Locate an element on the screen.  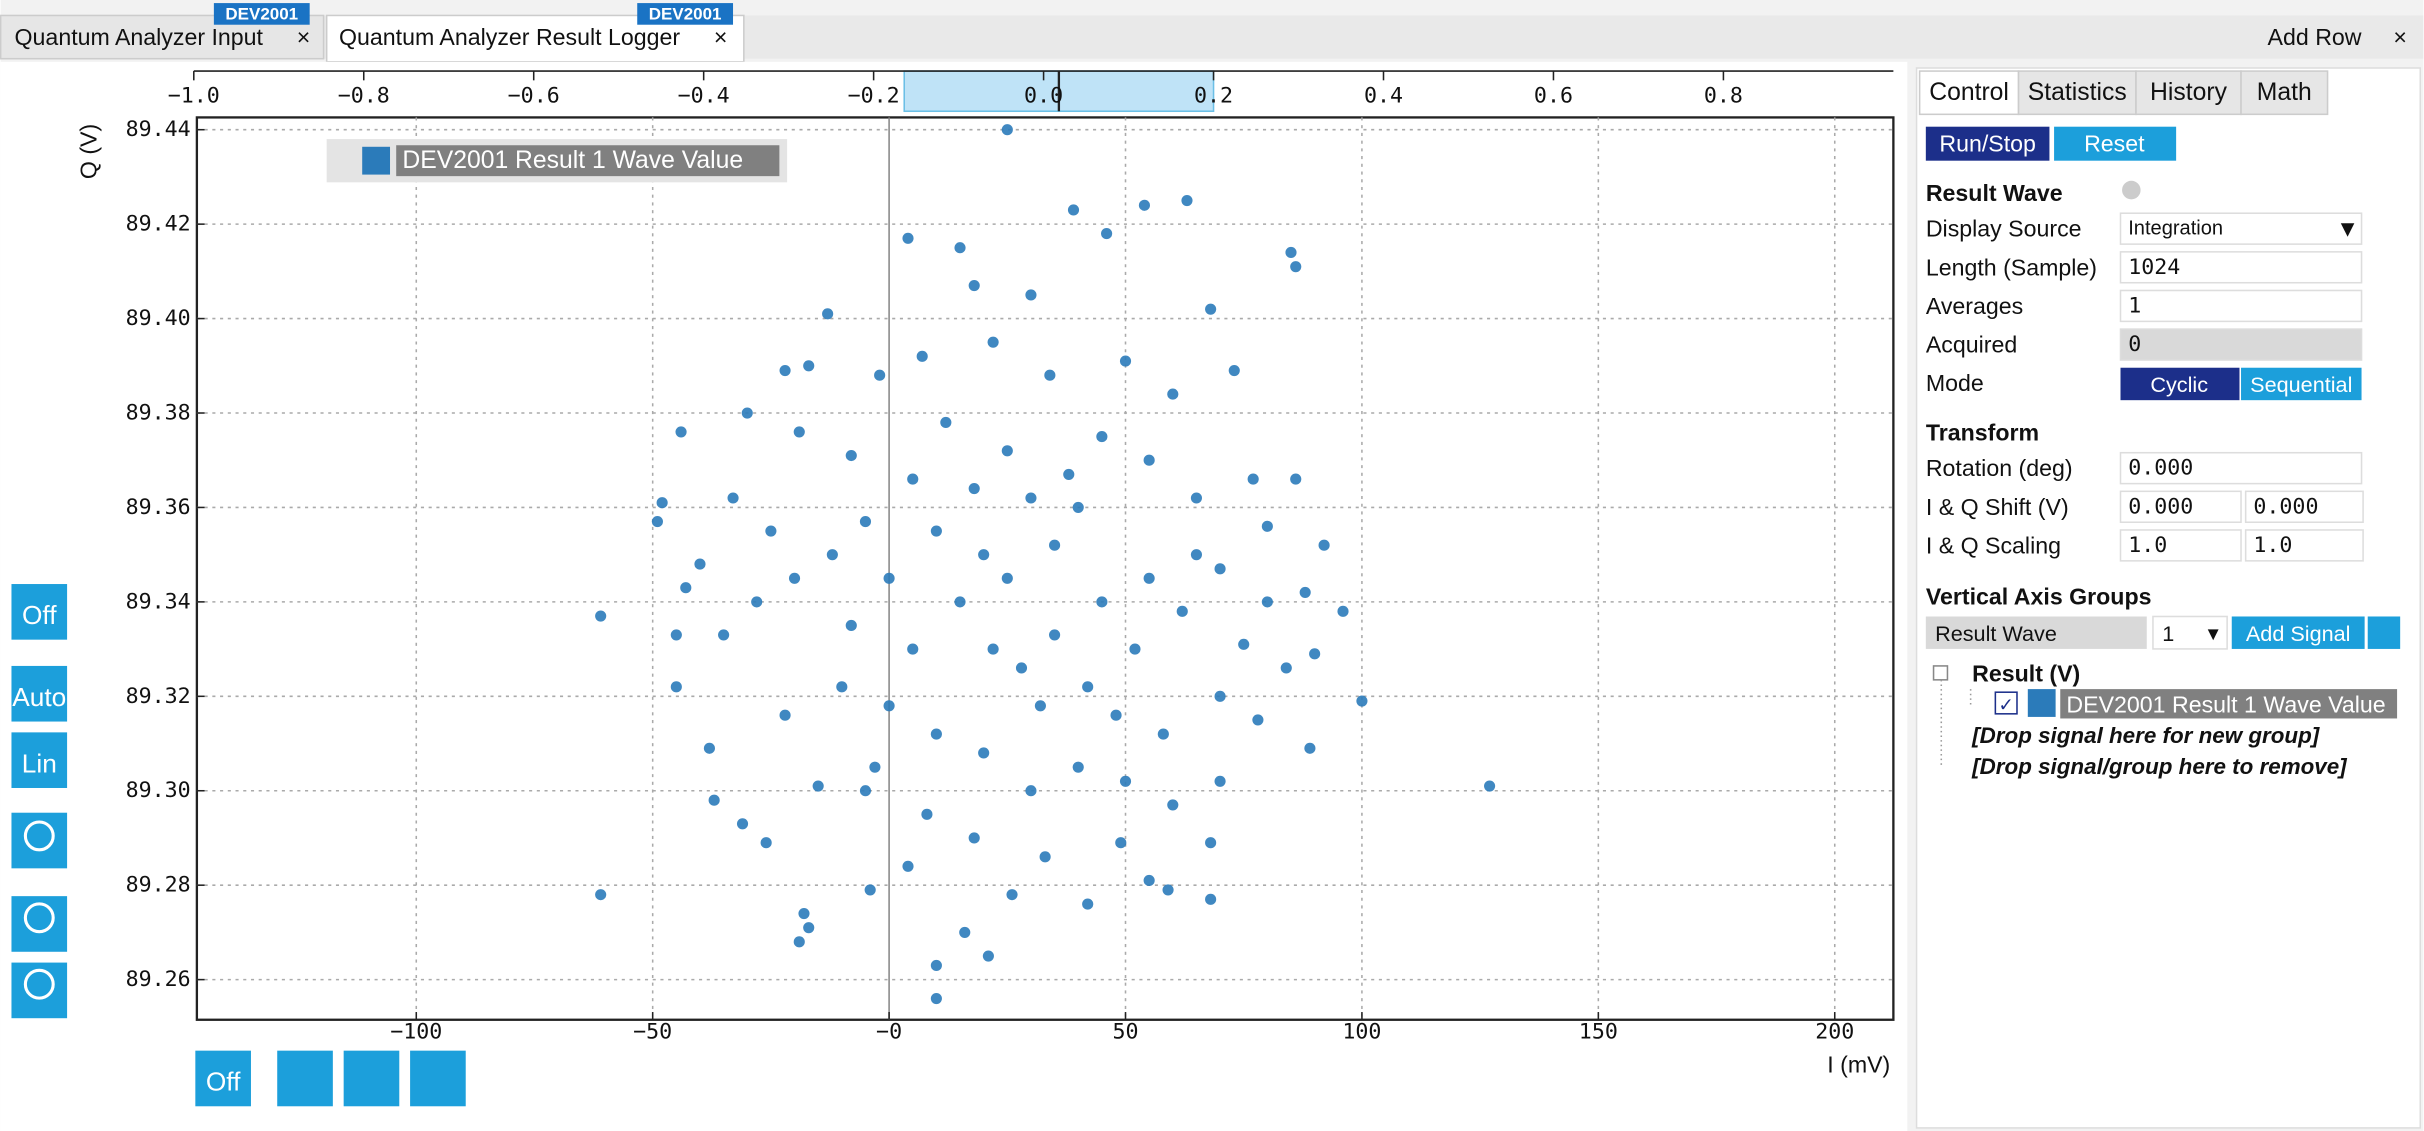
export-button is located at coordinates (371, 1078).